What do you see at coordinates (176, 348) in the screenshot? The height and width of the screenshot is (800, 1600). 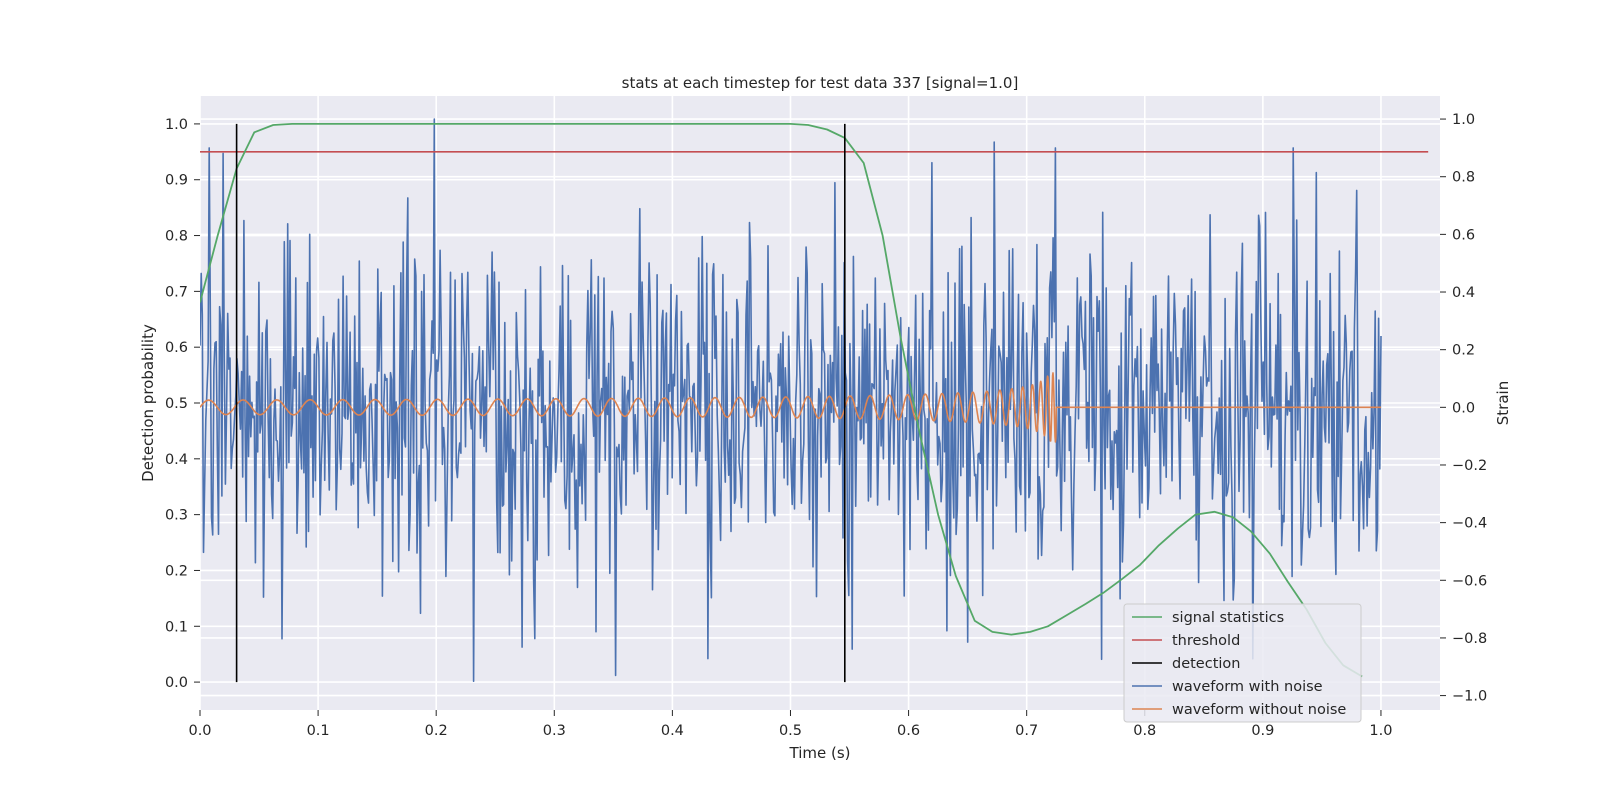 I see `y-tick-label: 0.6` at bounding box center [176, 348].